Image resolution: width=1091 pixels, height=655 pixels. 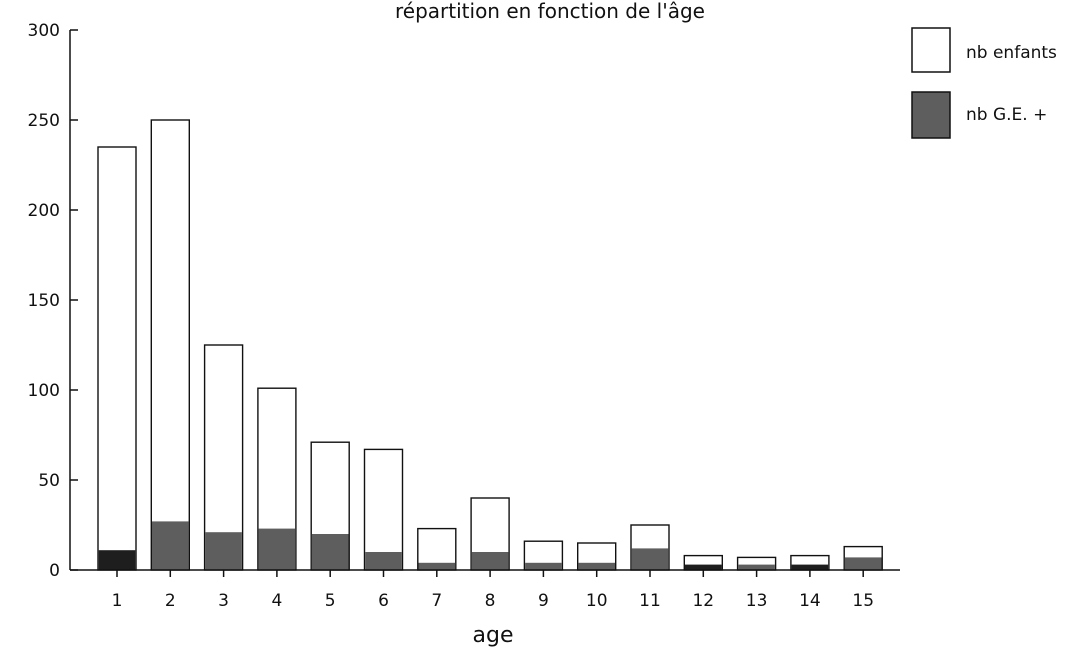 I want to click on x-tick-label: 9, so click(x=543, y=601).